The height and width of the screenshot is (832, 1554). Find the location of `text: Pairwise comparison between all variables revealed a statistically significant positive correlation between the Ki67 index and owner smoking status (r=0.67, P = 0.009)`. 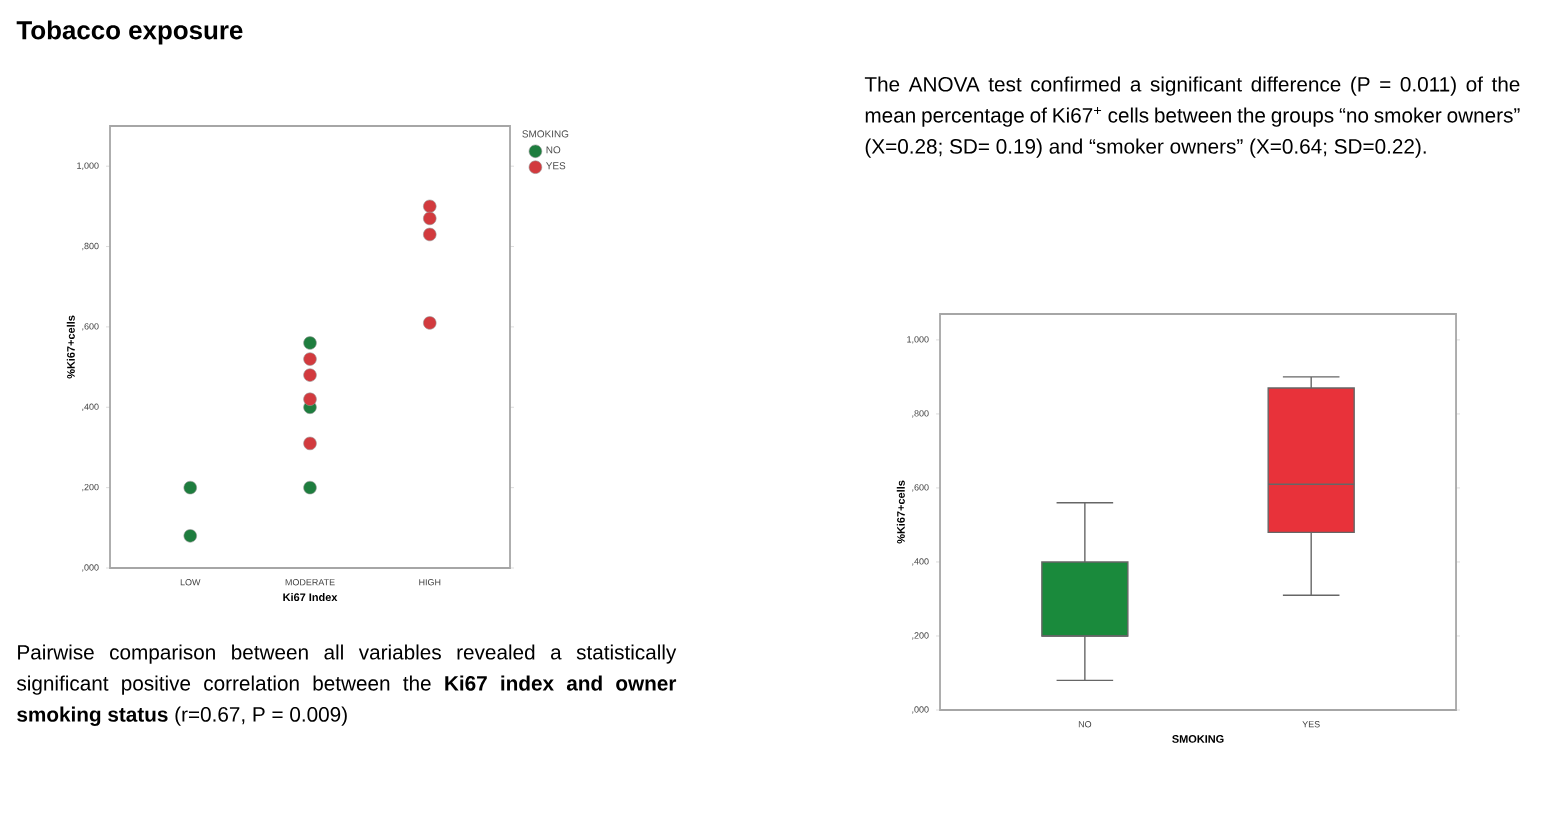

text: Pairwise comparison between all variables revealed a statistically significant positive correlation between the Ki67 index and owner smoking status (r=0.67, P = 0.009) is located at coordinates (346, 685).